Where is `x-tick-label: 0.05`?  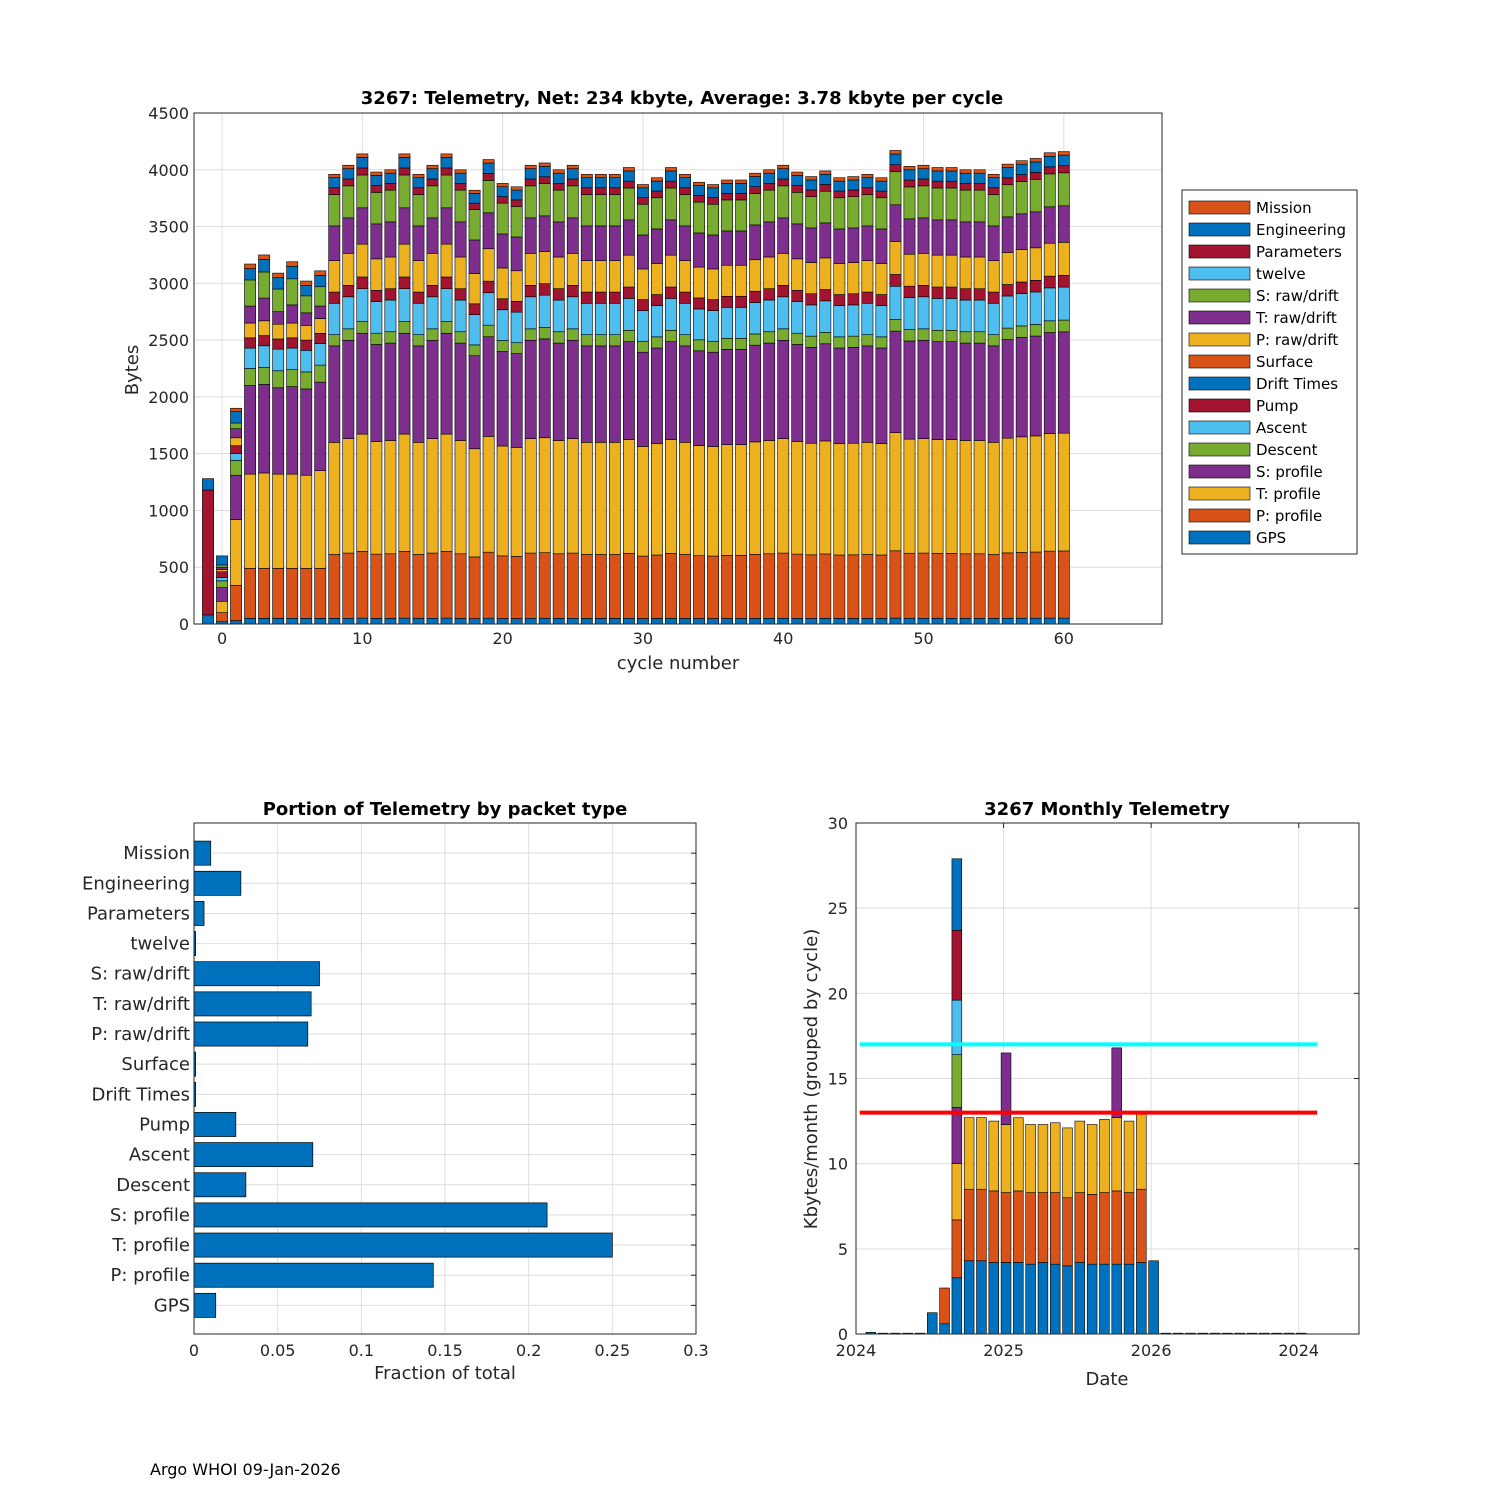
x-tick-label: 0.05 is located at coordinates (278, 1350).